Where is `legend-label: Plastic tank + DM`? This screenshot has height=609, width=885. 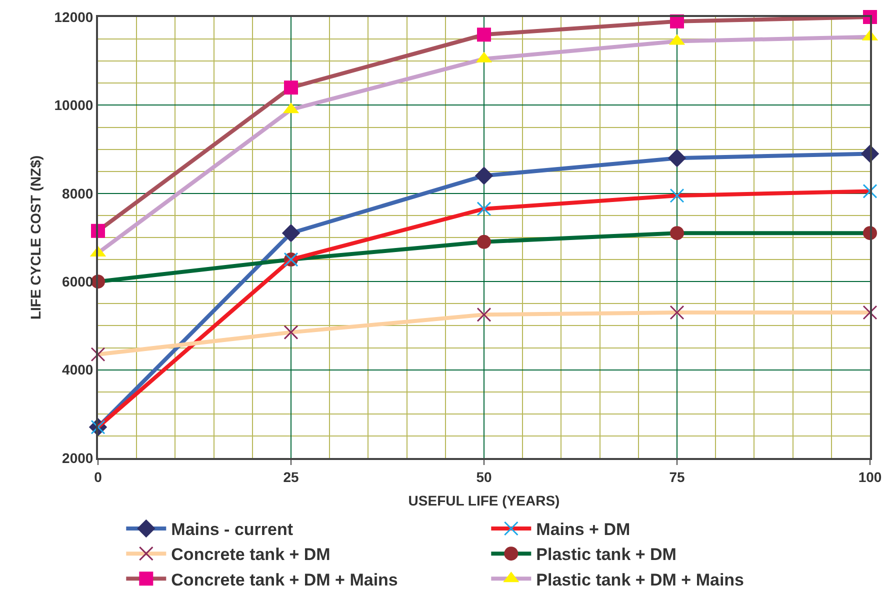 legend-label: Plastic tank + DM is located at coordinates (606, 554).